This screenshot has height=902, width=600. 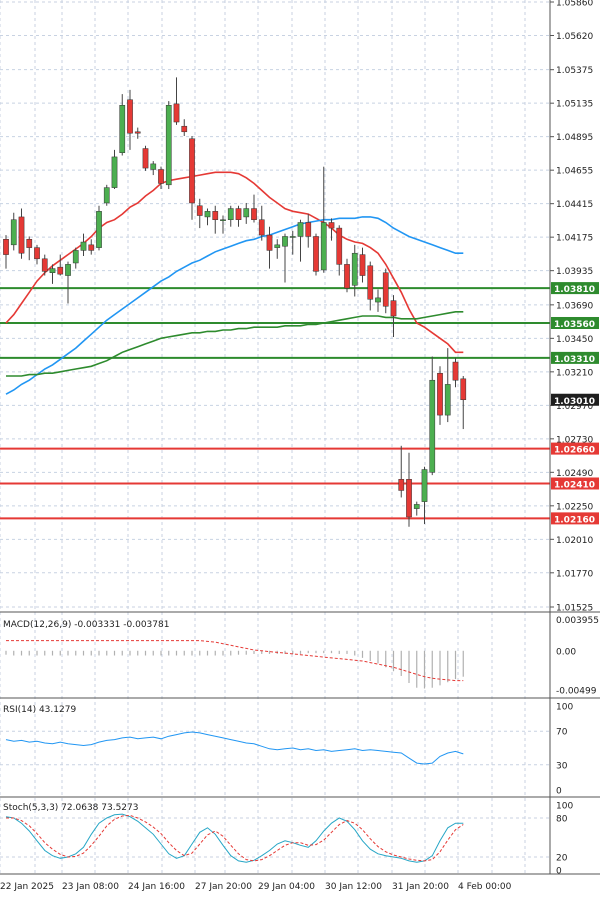 What do you see at coordinates (286, 750) in the screenshot?
I see `rsi-pane: 100 70 30 0 RSI(14) 43.1279` at bounding box center [286, 750].